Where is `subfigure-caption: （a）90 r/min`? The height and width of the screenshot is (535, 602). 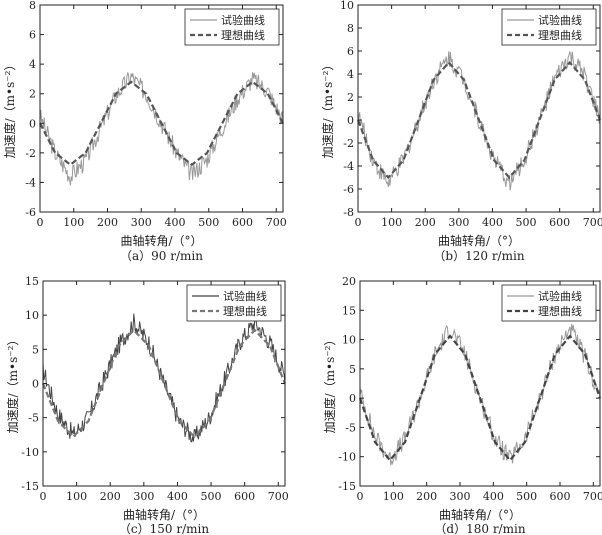 subfigure-caption: （a）90 r/min is located at coordinates (161, 256).